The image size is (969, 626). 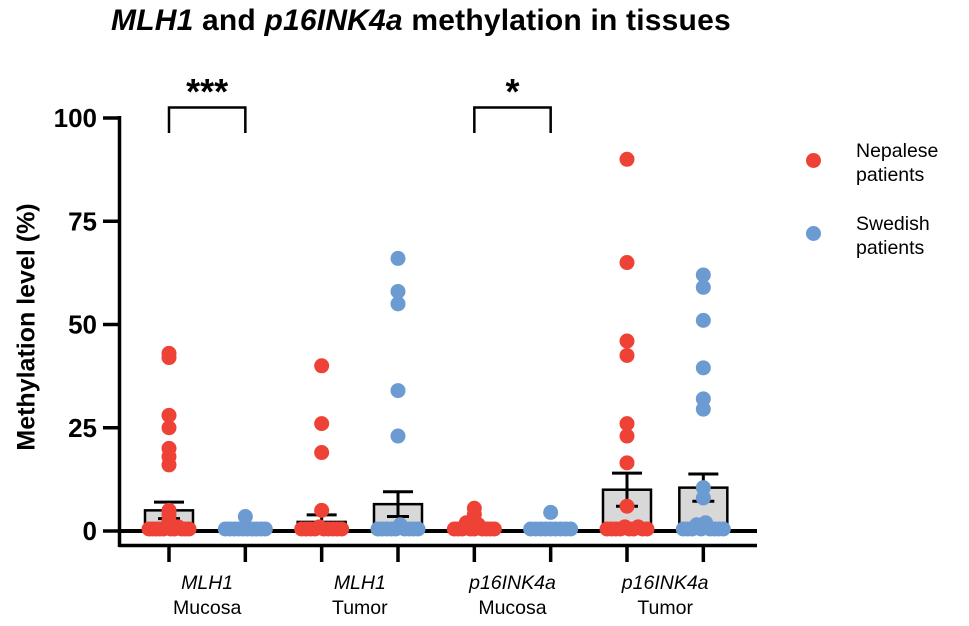 What do you see at coordinates (75, 118) in the screenshot?
I see `y-tick-label: 100` at bounding box center [75, 118].